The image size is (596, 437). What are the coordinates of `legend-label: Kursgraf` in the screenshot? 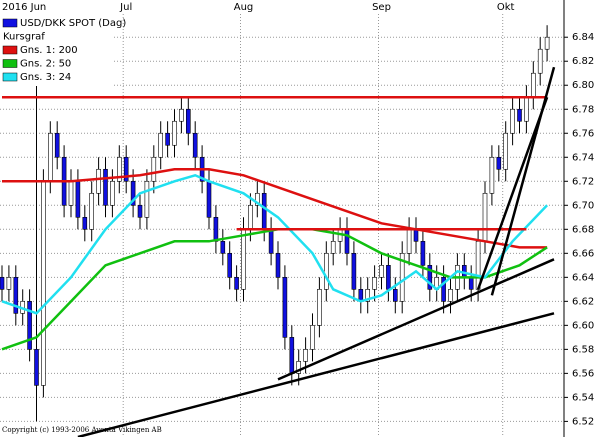 It's located at (24, 37).